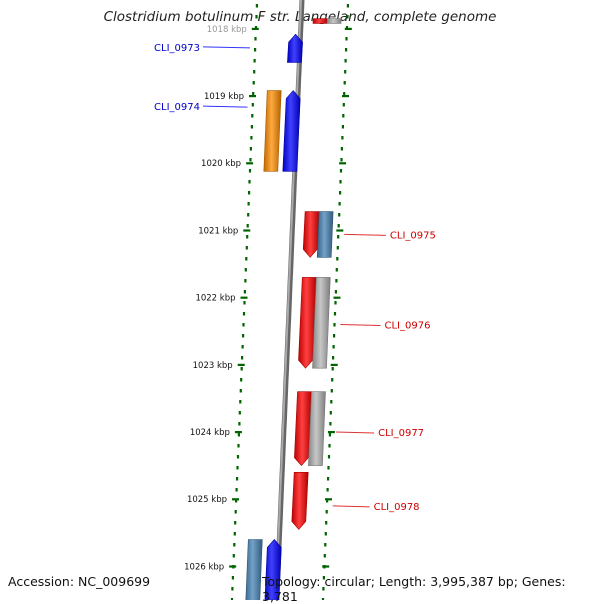 This screenshot has height=604, width=600. I want to click on kbp-tick-label: 1024 kbp, so click(210, 433).